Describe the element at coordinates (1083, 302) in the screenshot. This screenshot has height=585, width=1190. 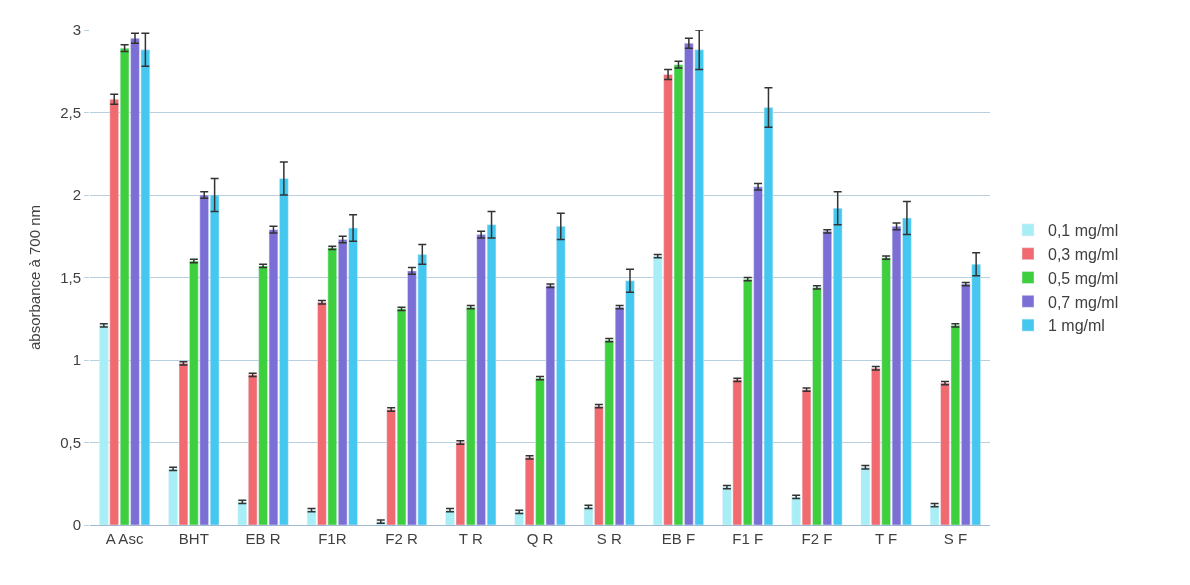
I see `legend-label: 0,7 mg/ml` at that location.